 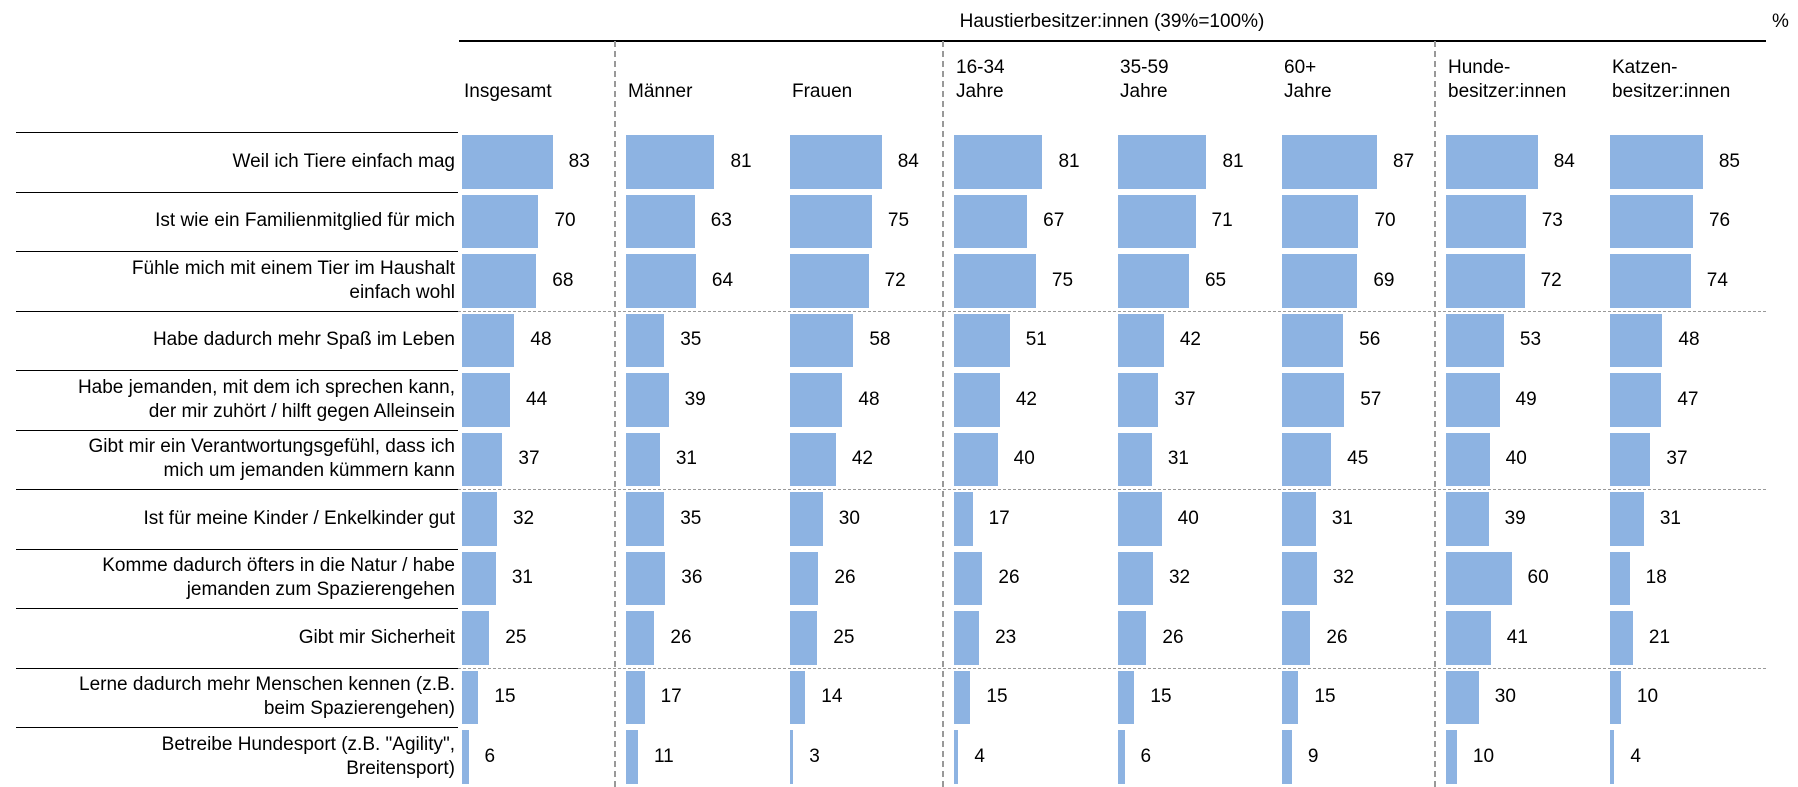 I want to click on column-header: Männer, so click(x=660, y=91).